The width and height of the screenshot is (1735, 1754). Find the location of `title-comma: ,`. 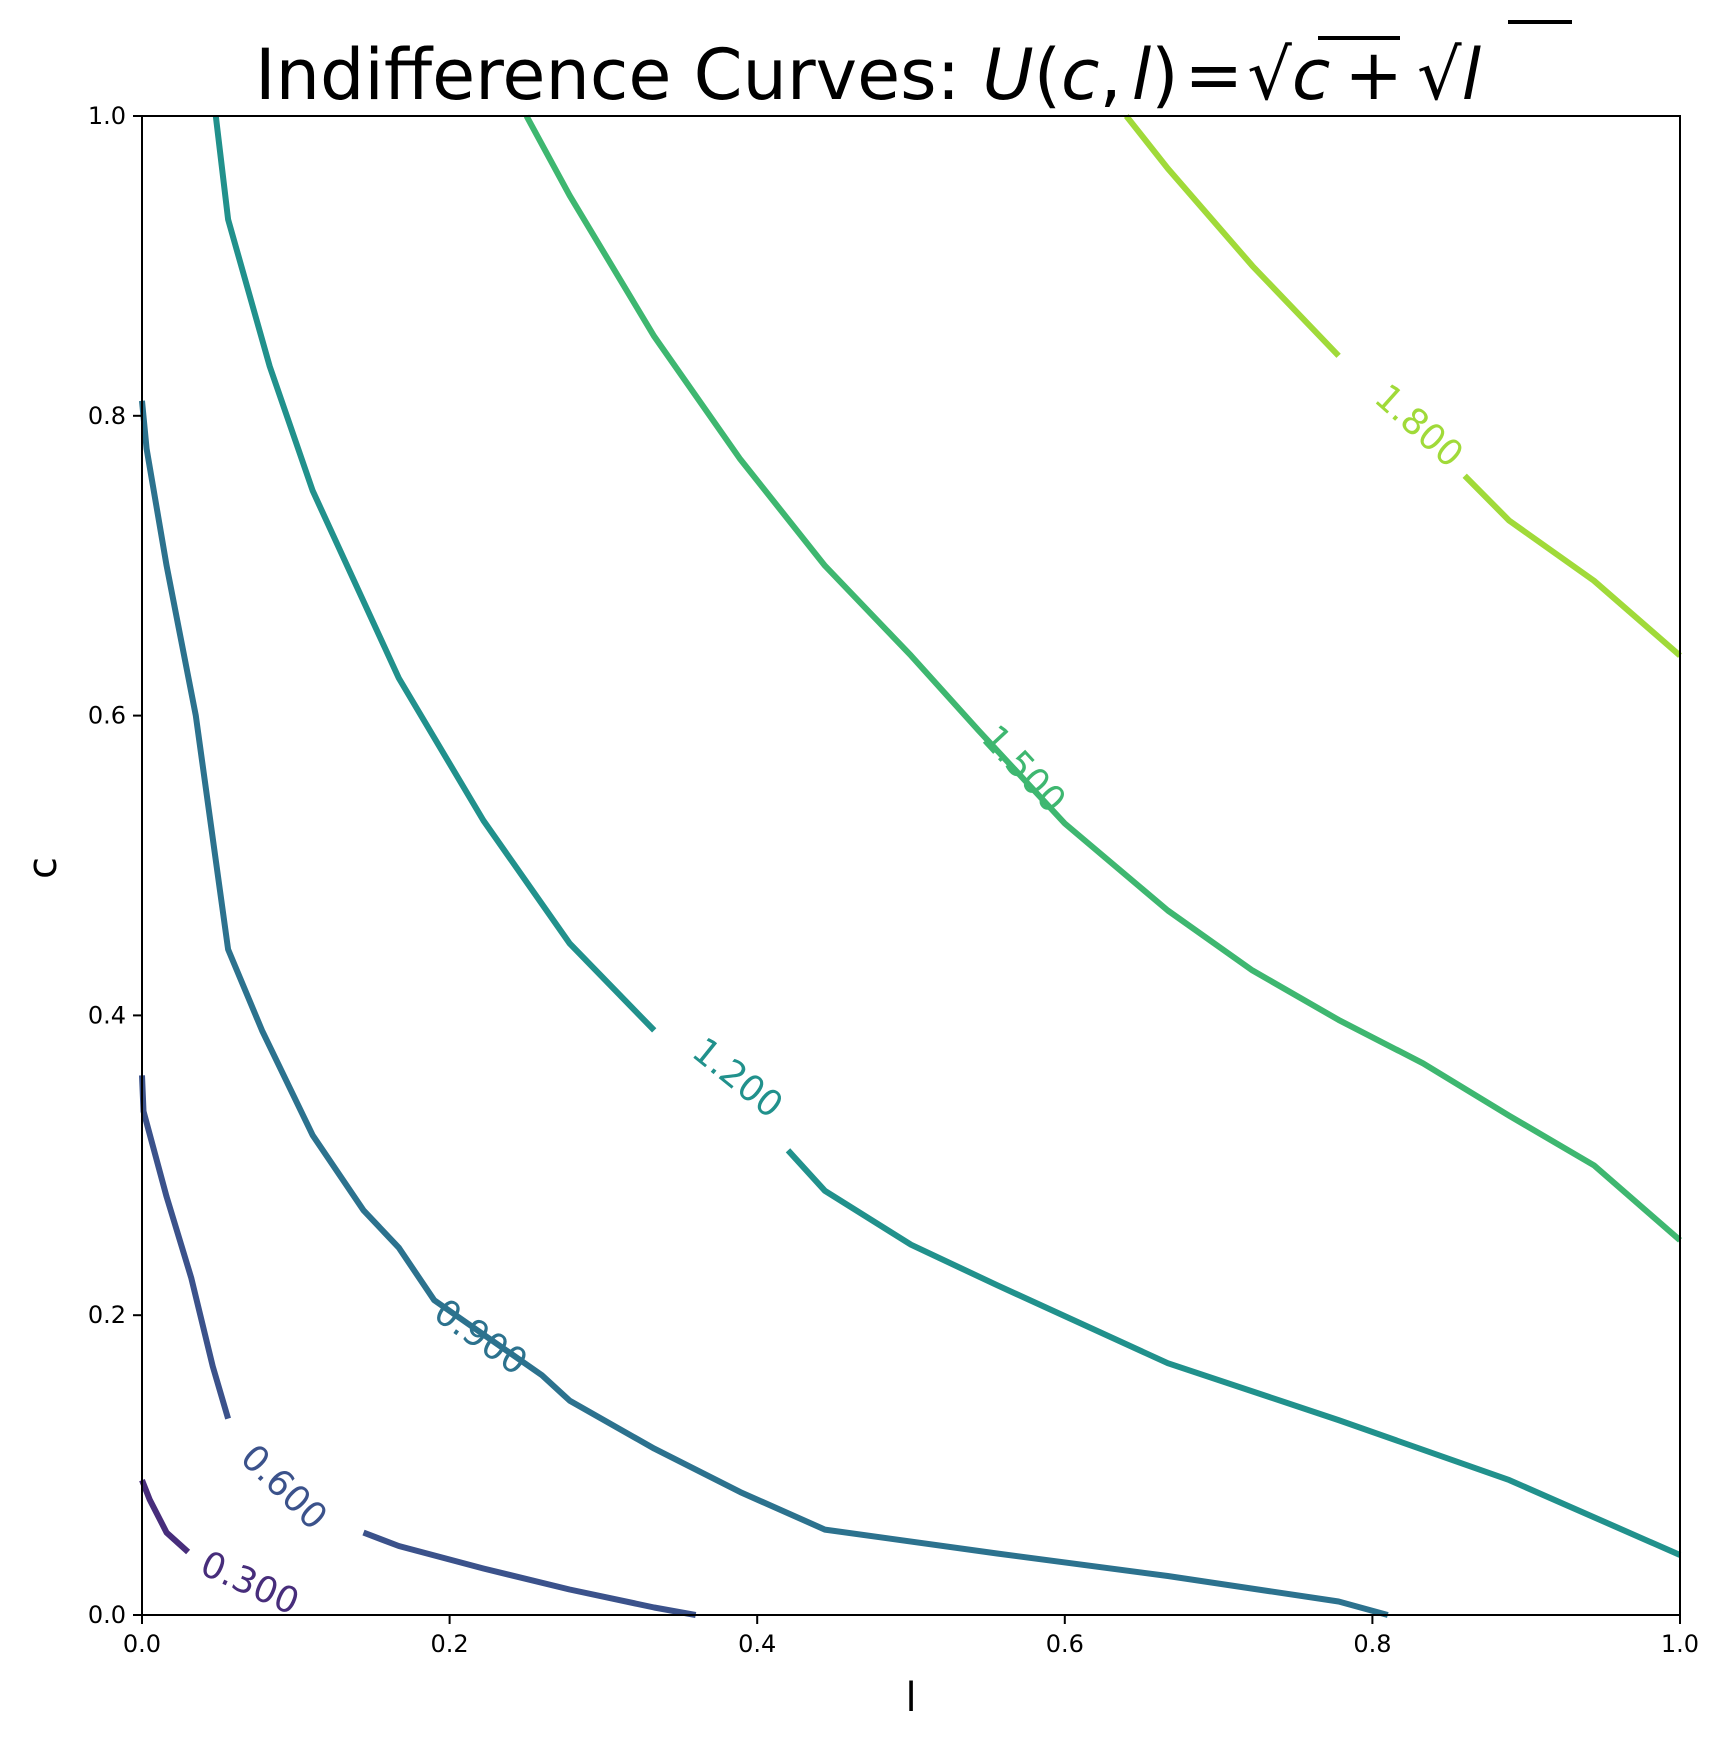

title-comma: , is located at coordinates (1111, 75).